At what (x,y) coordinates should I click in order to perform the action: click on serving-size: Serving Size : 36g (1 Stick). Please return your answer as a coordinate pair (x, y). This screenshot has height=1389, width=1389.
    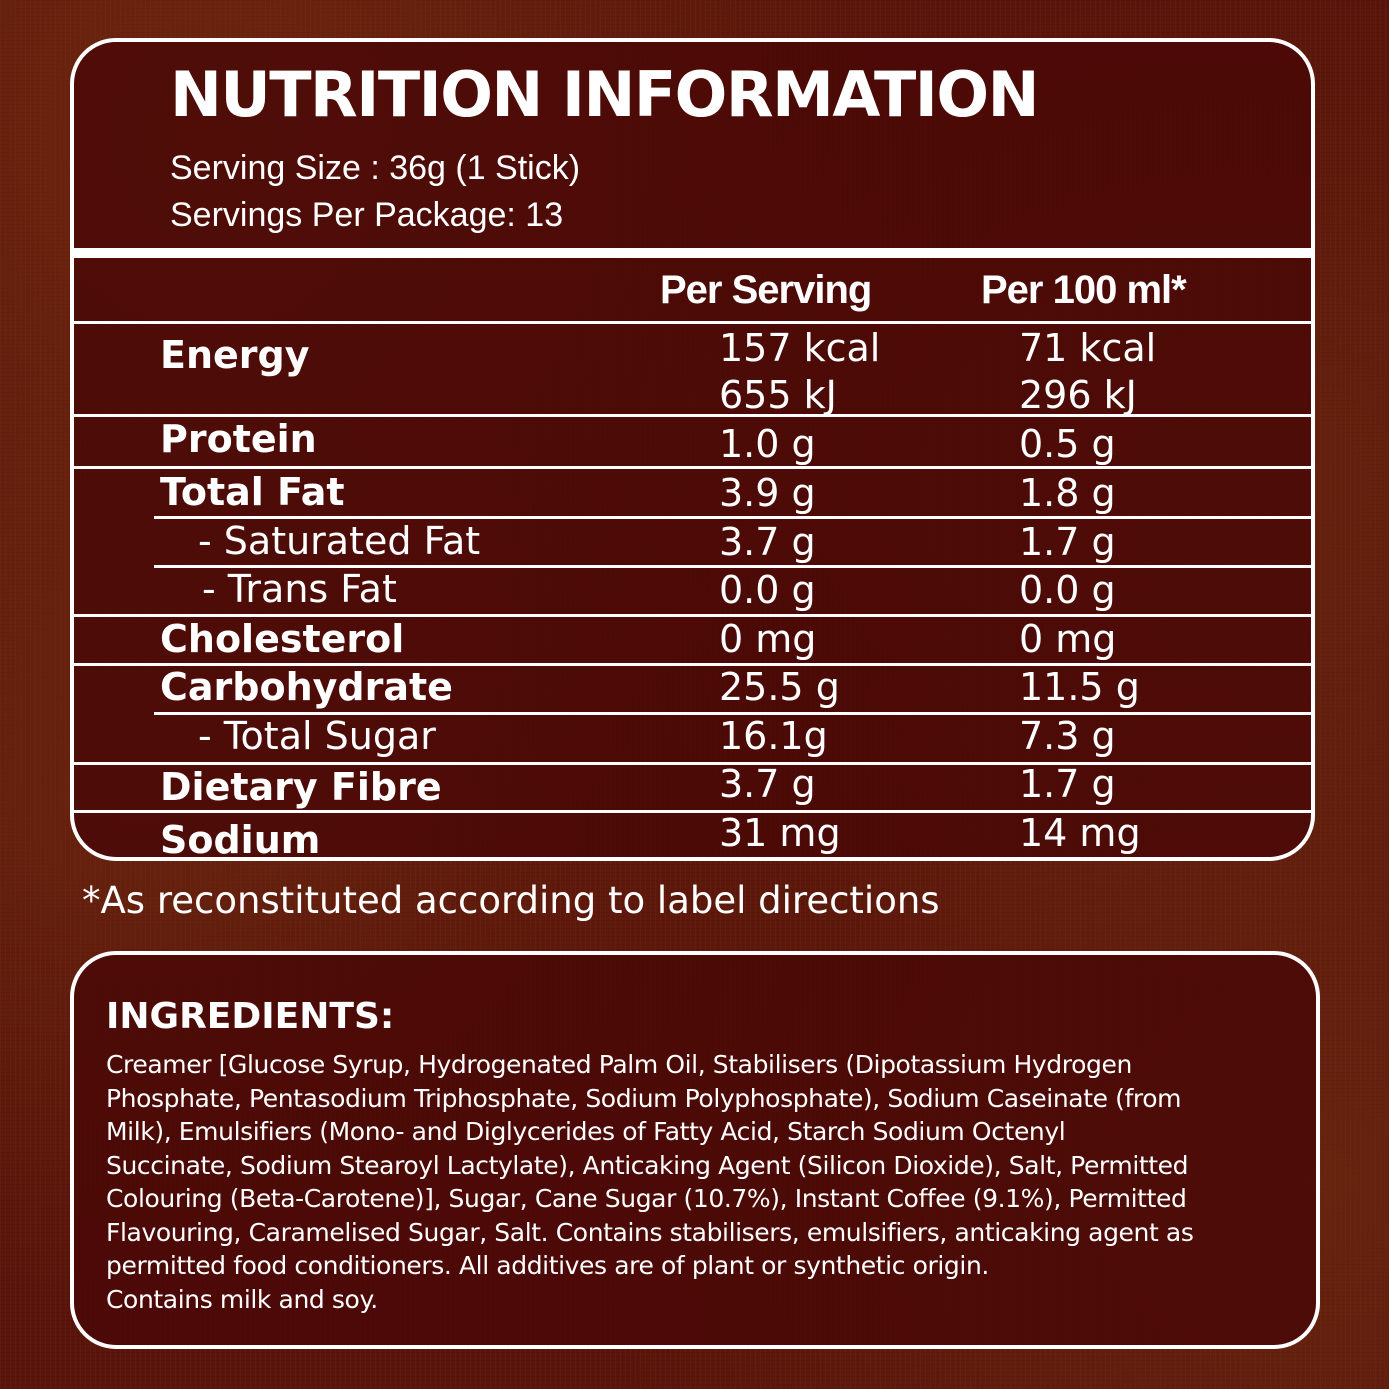
    Looking at the image, I should click on (375, 168).